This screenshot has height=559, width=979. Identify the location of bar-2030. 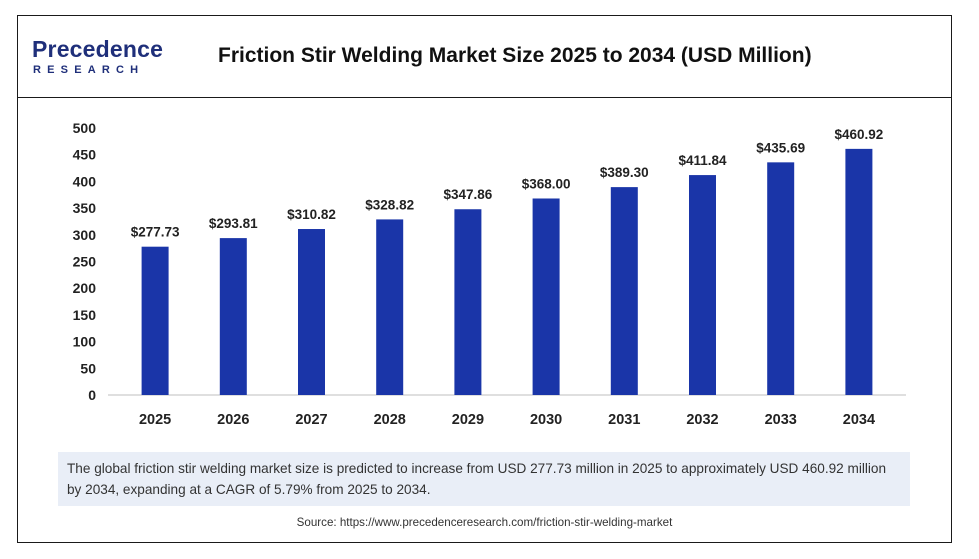
(546, 296).